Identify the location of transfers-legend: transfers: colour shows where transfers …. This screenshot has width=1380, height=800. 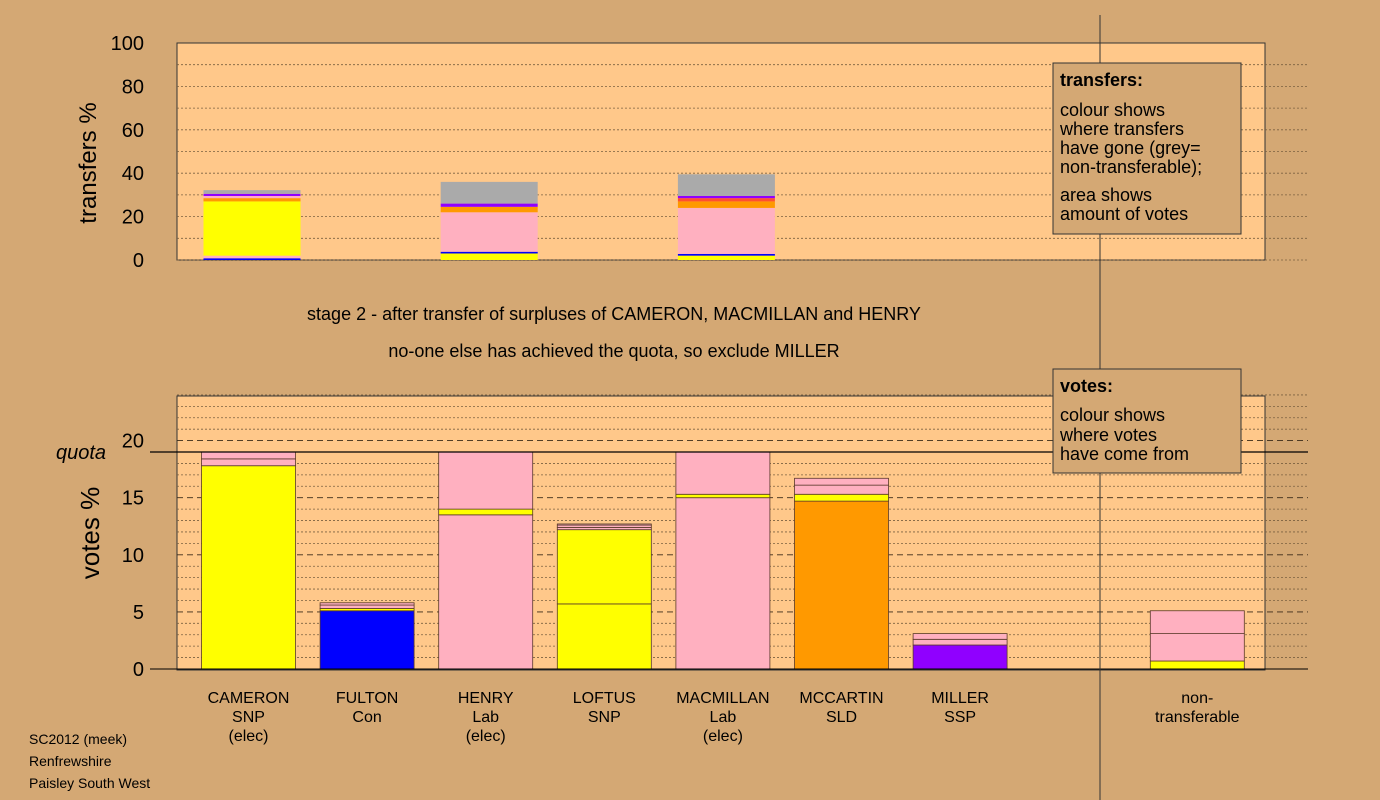
(1147, 148).